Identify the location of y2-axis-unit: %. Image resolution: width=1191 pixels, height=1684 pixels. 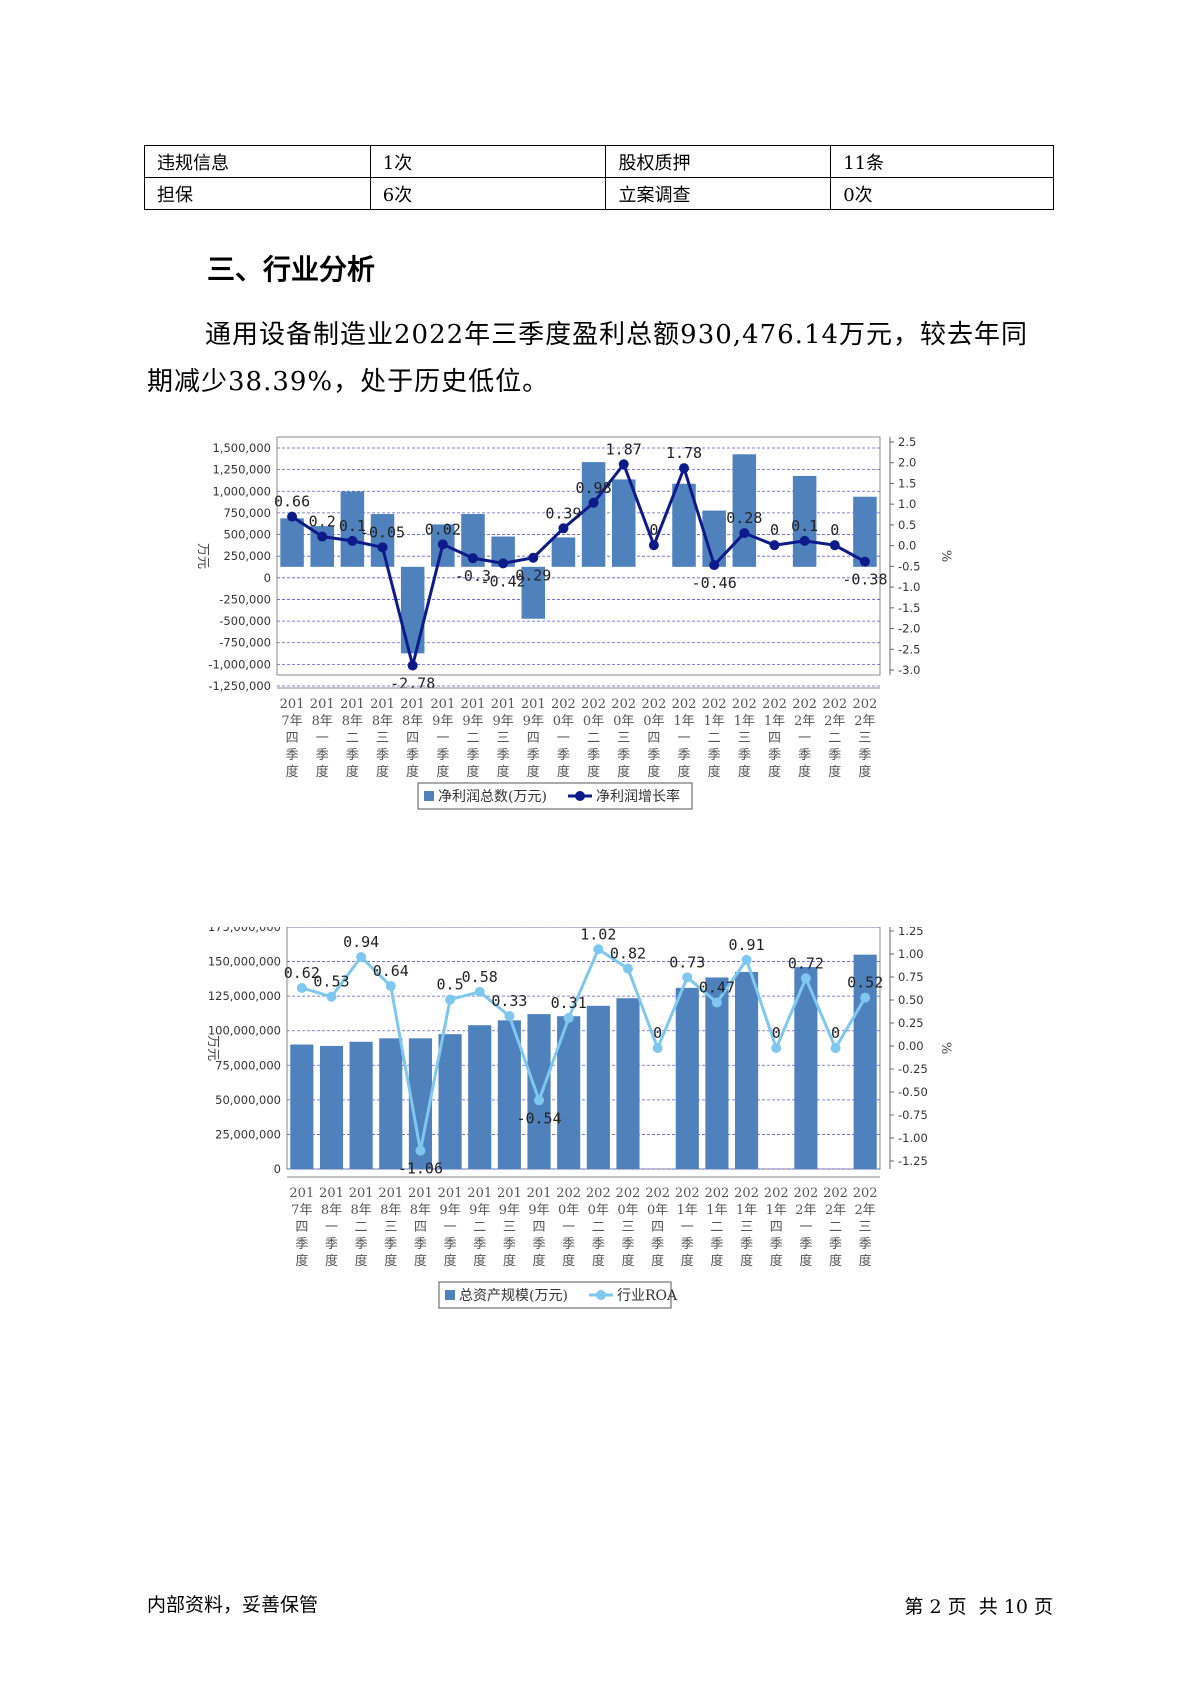
(945, 556).